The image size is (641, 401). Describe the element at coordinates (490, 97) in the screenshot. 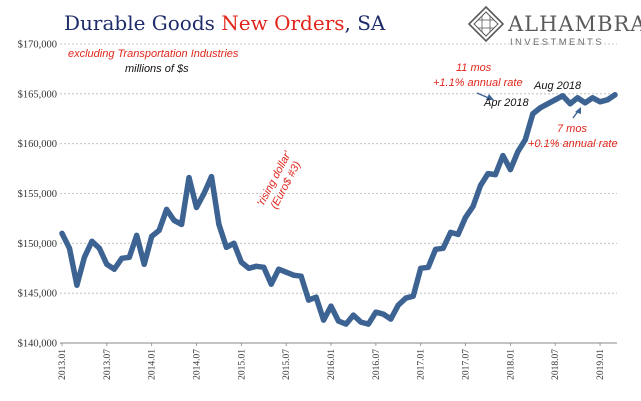

I see `arrow-apr-2018-head` at that location.